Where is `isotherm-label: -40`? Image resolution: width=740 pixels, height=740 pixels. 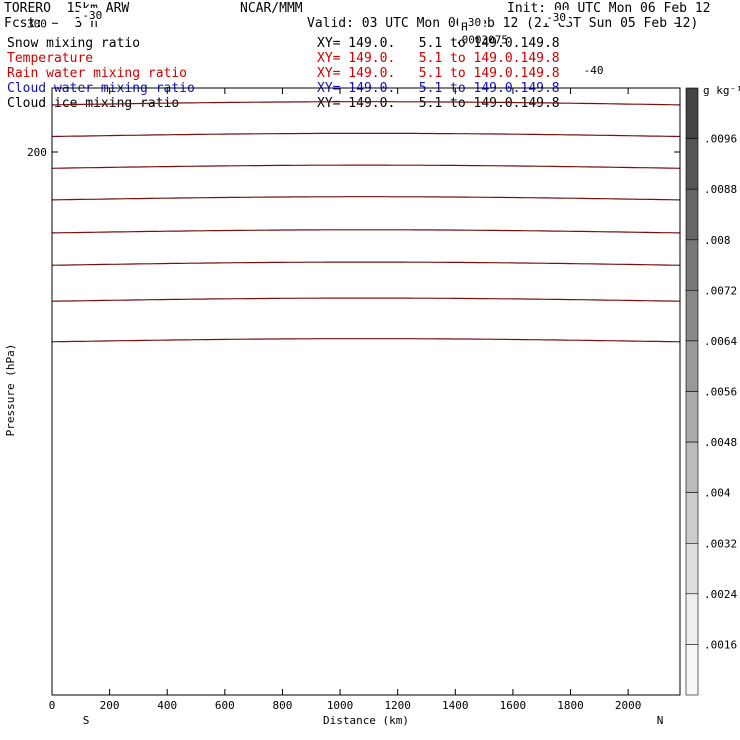
isotherm-label: -40 is located at coordinates (594, 70).